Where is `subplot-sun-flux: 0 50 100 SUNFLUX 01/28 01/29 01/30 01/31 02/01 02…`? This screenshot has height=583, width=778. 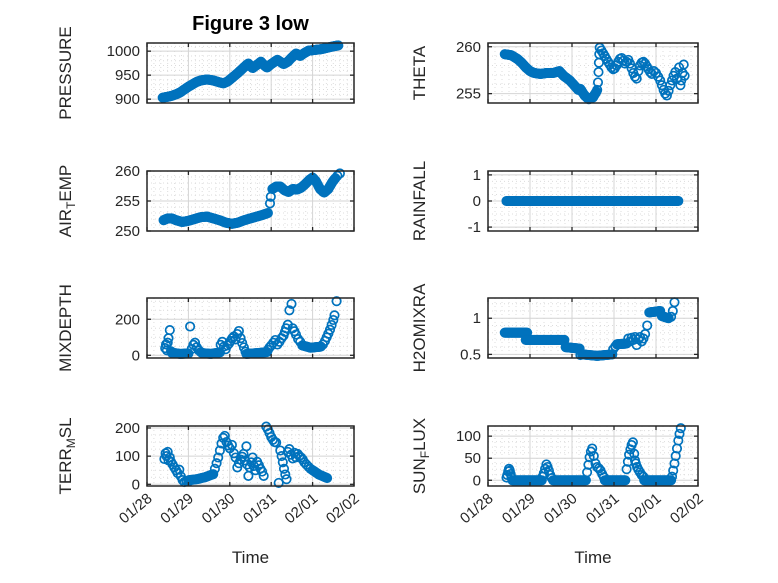
subplot-sun-flux: 0 50 100 SUNFLUX 01/28 01/29 01/30 01/31 02/01 02… is located at coordinates (558, 492).